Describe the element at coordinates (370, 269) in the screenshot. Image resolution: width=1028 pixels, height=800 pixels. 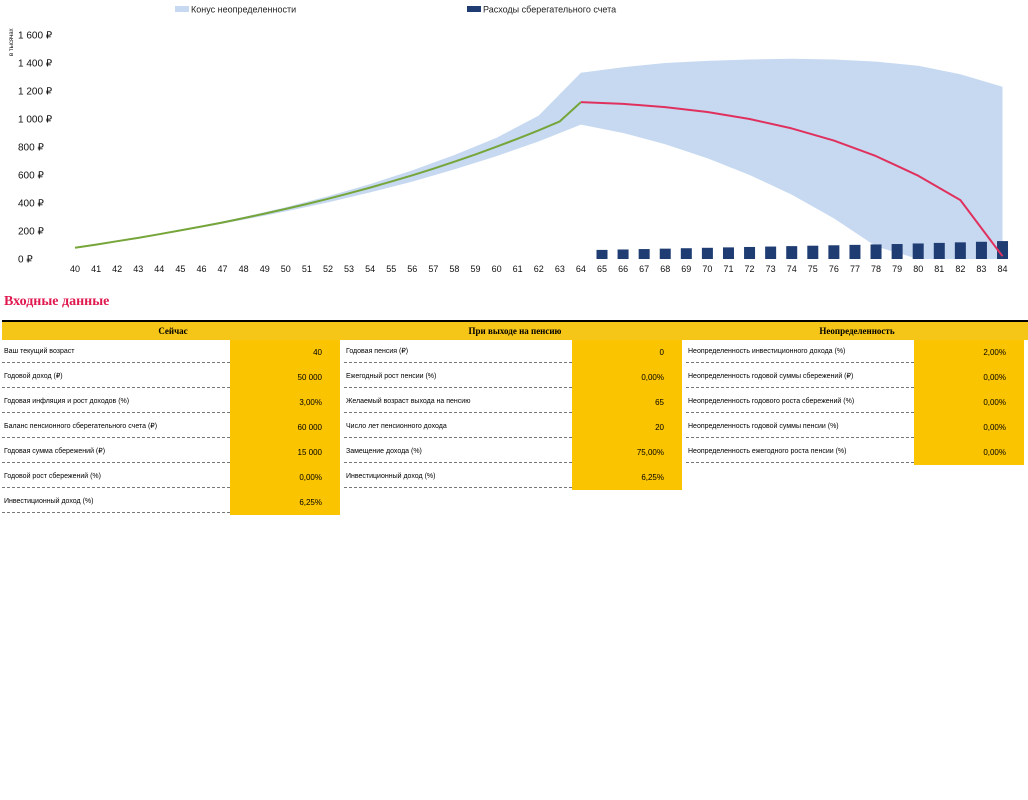
I see `x-tick-label: 54` at that location.